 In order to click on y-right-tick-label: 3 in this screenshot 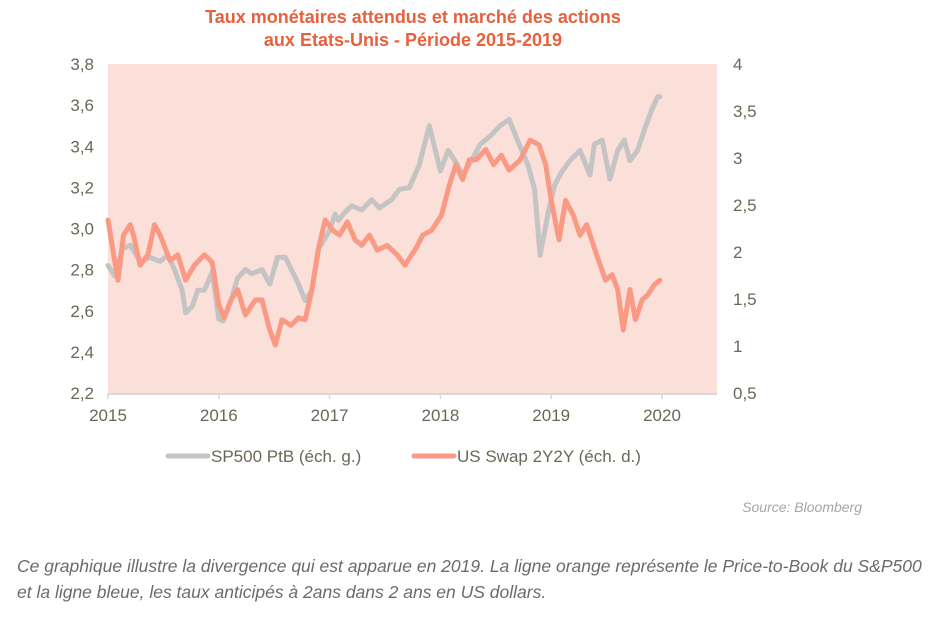, I will do `click(737, 158)`.